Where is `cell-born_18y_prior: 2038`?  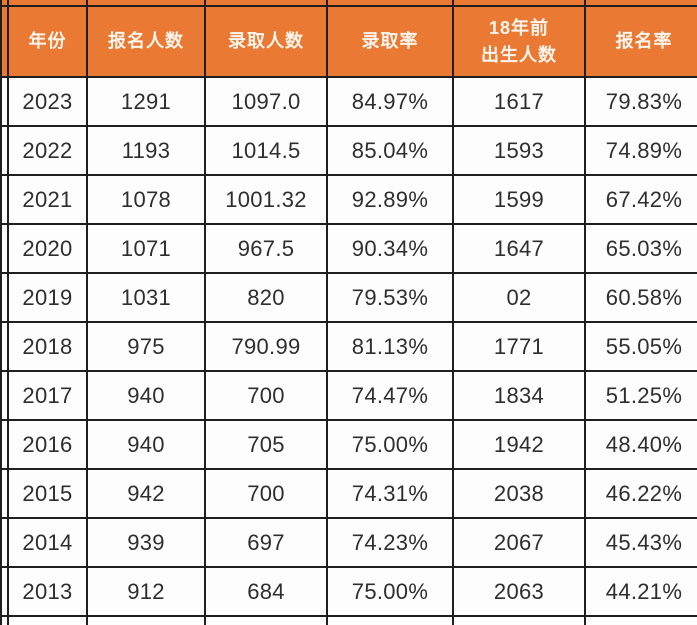
cell-born_18y_prior: 2038 is located at coordinates (519, 493).